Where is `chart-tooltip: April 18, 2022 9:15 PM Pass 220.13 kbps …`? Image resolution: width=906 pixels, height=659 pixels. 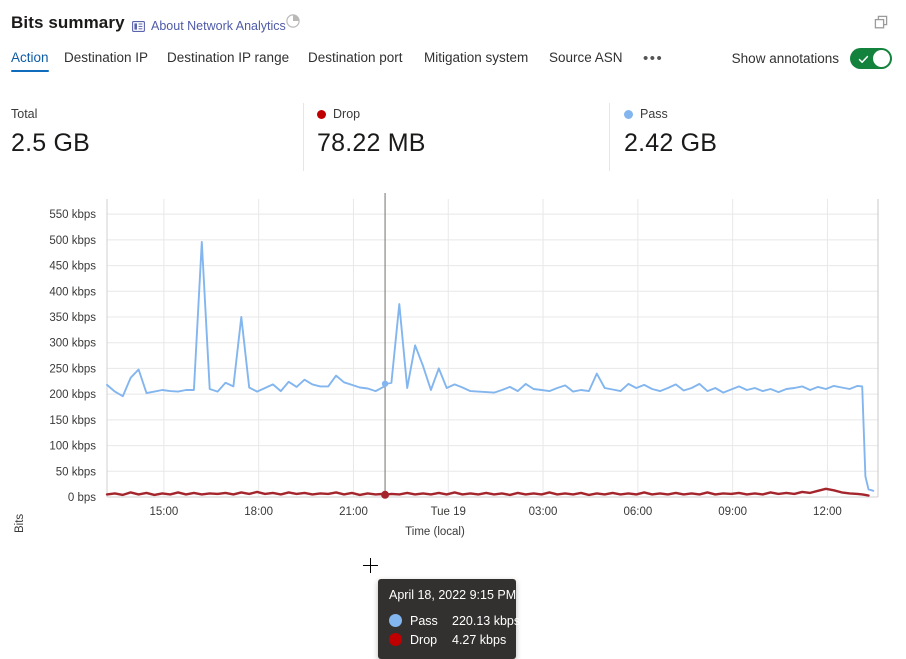 chart-tooltip: April 18, 2022 9:15 PM Pass 220.13 kbps … is located at coordinates (449, 619).